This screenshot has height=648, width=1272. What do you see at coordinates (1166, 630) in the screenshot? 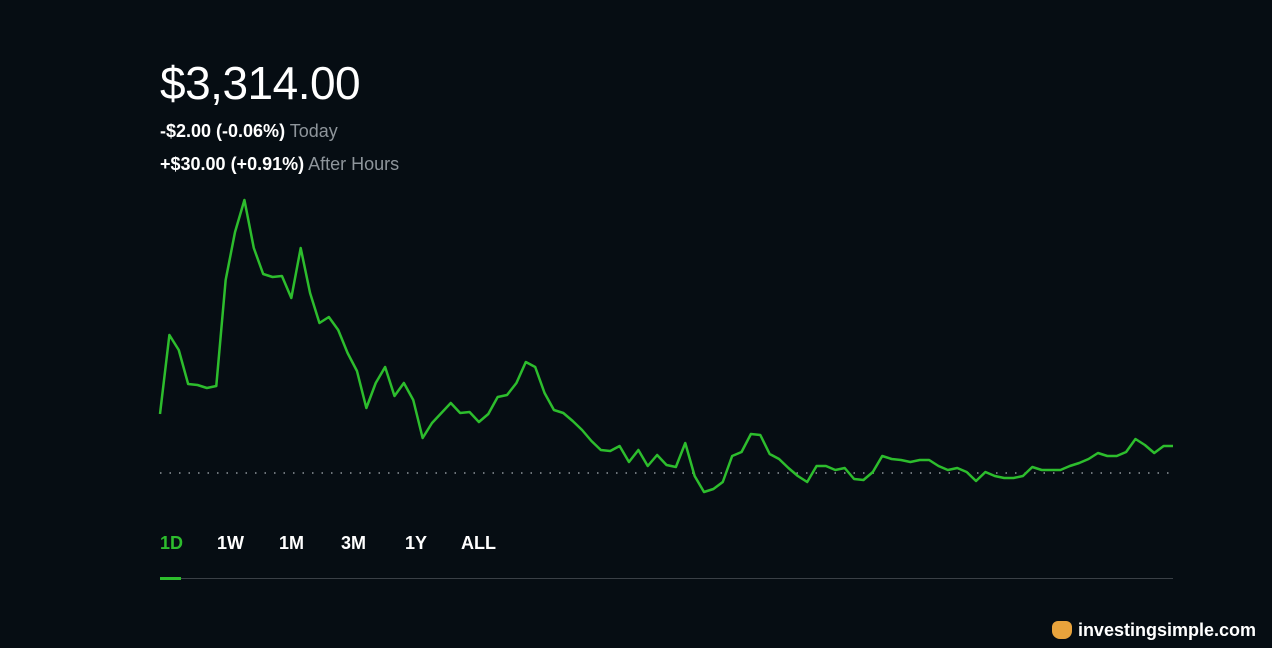
I see `watermark-text: investingsimple.com` at bounding box center [1166, 630].